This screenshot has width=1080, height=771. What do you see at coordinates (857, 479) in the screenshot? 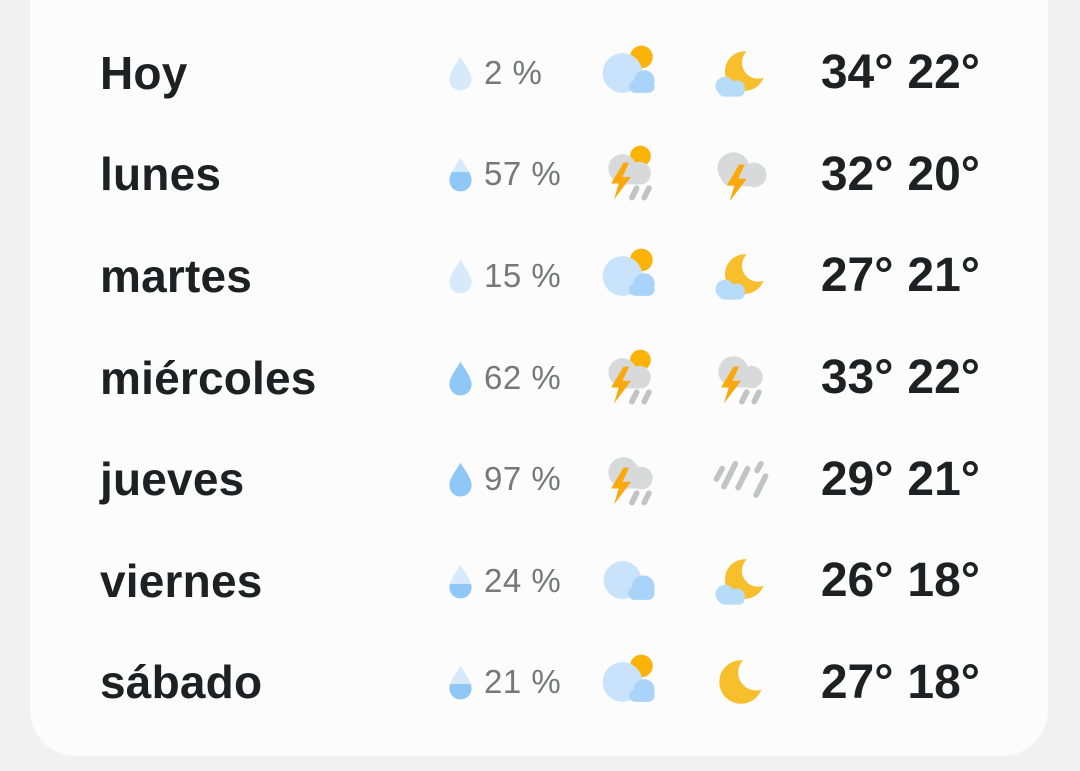
I see `high-temp: 29°` at bounding box center [857, 479].